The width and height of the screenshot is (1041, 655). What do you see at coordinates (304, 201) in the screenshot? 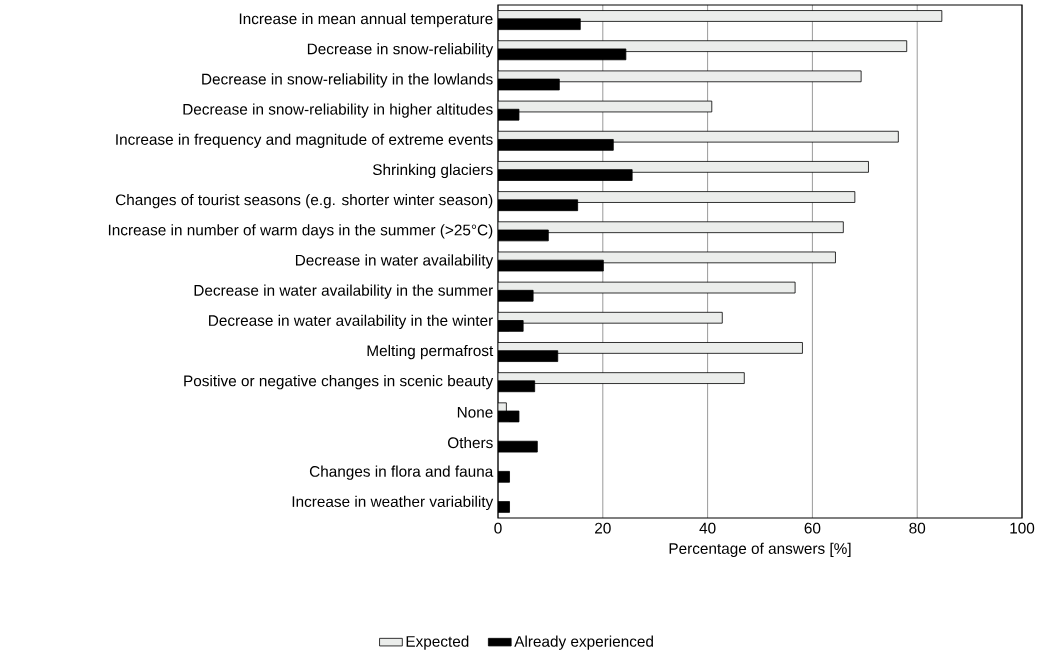
I see `y-tick-label: Changes of tourist seasons (e.g. shorter winter season)` at bounding box center [304, 201].